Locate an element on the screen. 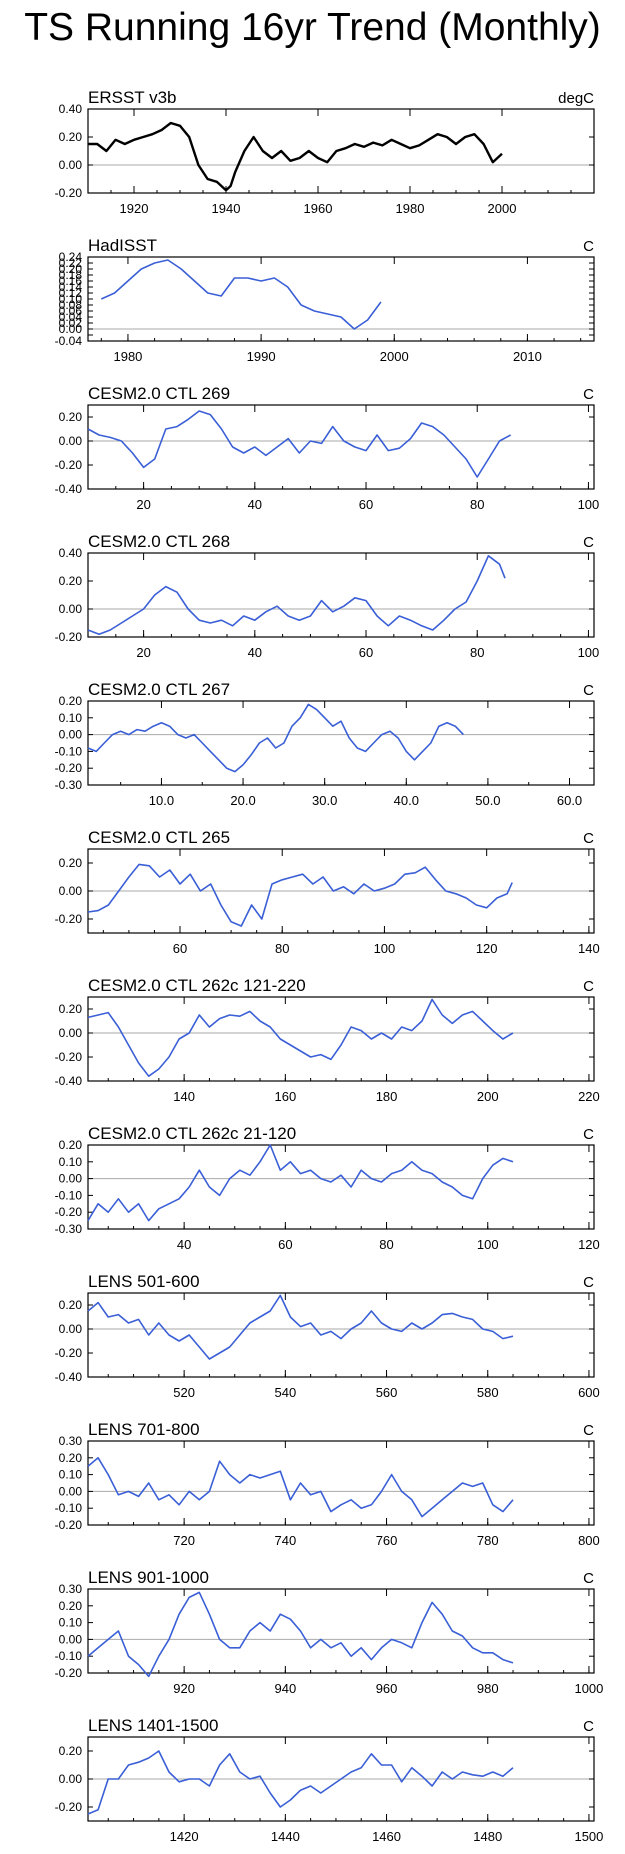  x-tick-label: 180 is located at coordinates (387, 1096).